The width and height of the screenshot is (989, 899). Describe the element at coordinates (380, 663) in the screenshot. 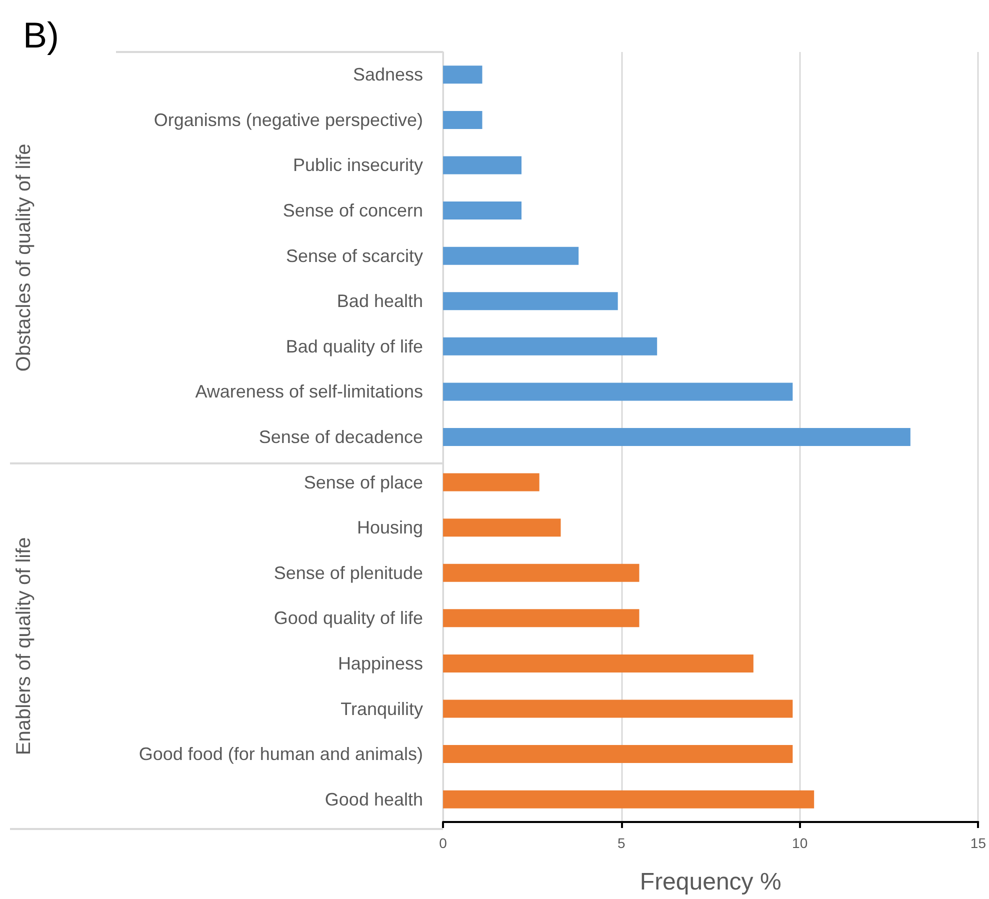

I see `y-tick-label: Happiness` at that location.